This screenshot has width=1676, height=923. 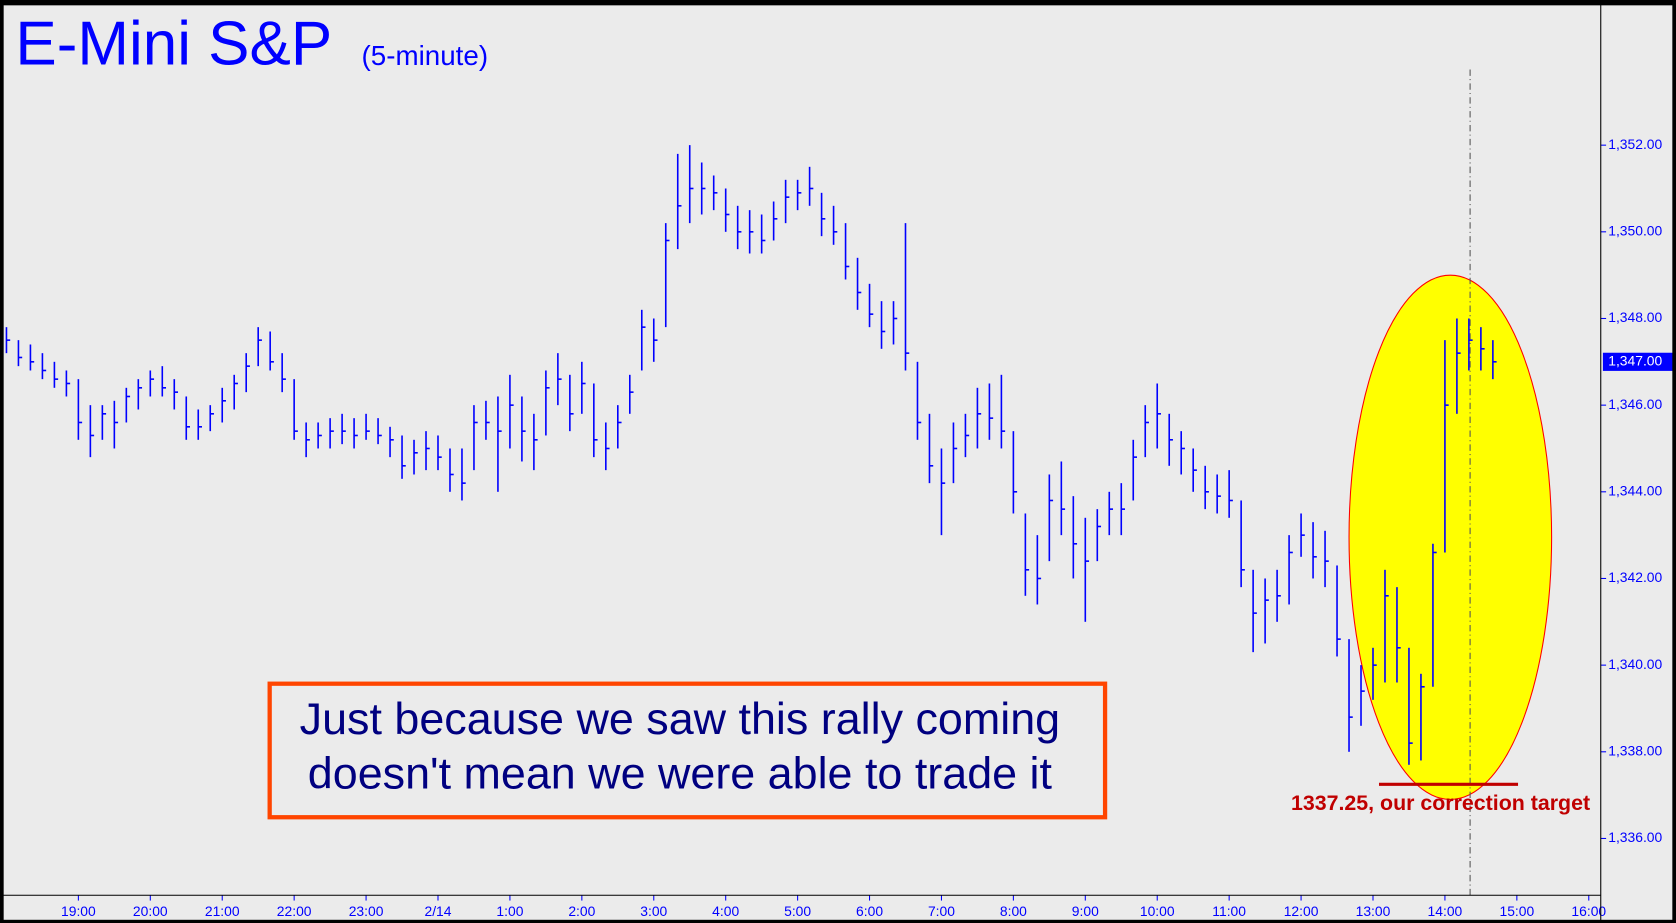 I want to click on x-tick-label: 8:00, so click(x=1013, y=911).